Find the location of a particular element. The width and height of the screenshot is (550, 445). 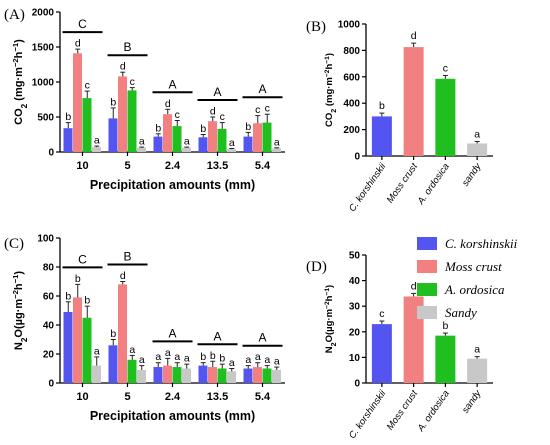

y-axis-title: CO2 (mg·m−2h−1) is located at coordinates (20, 82).